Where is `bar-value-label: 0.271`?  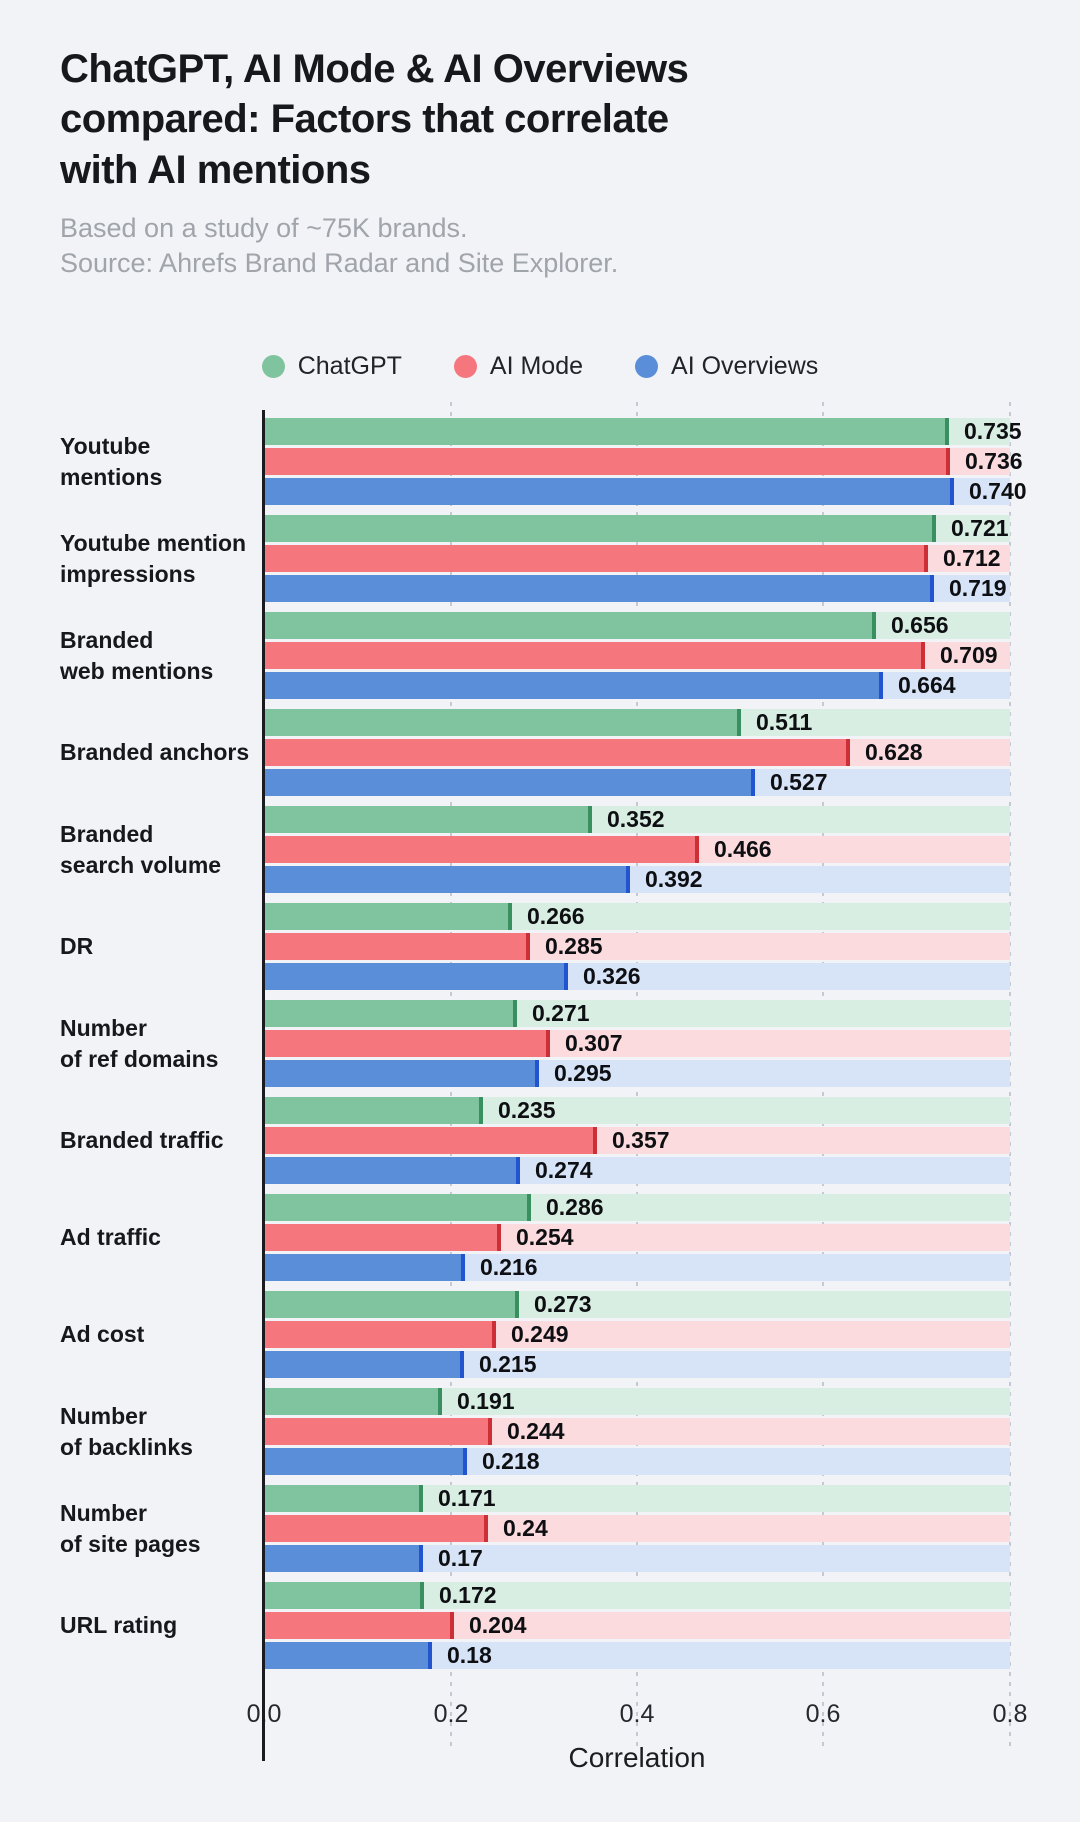
bar-value-label: 0.271 is located at coordinates (561, 1013).